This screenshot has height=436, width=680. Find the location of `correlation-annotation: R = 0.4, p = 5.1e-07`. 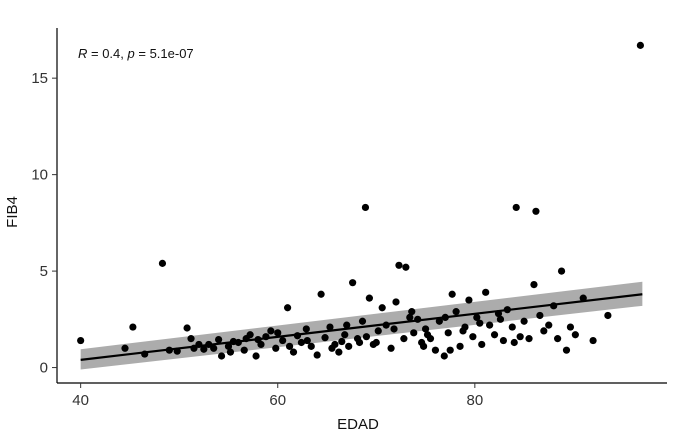

correlation-annotation: R = 0.4, p = 5.1e-07 is located at coordinates (136, 53).